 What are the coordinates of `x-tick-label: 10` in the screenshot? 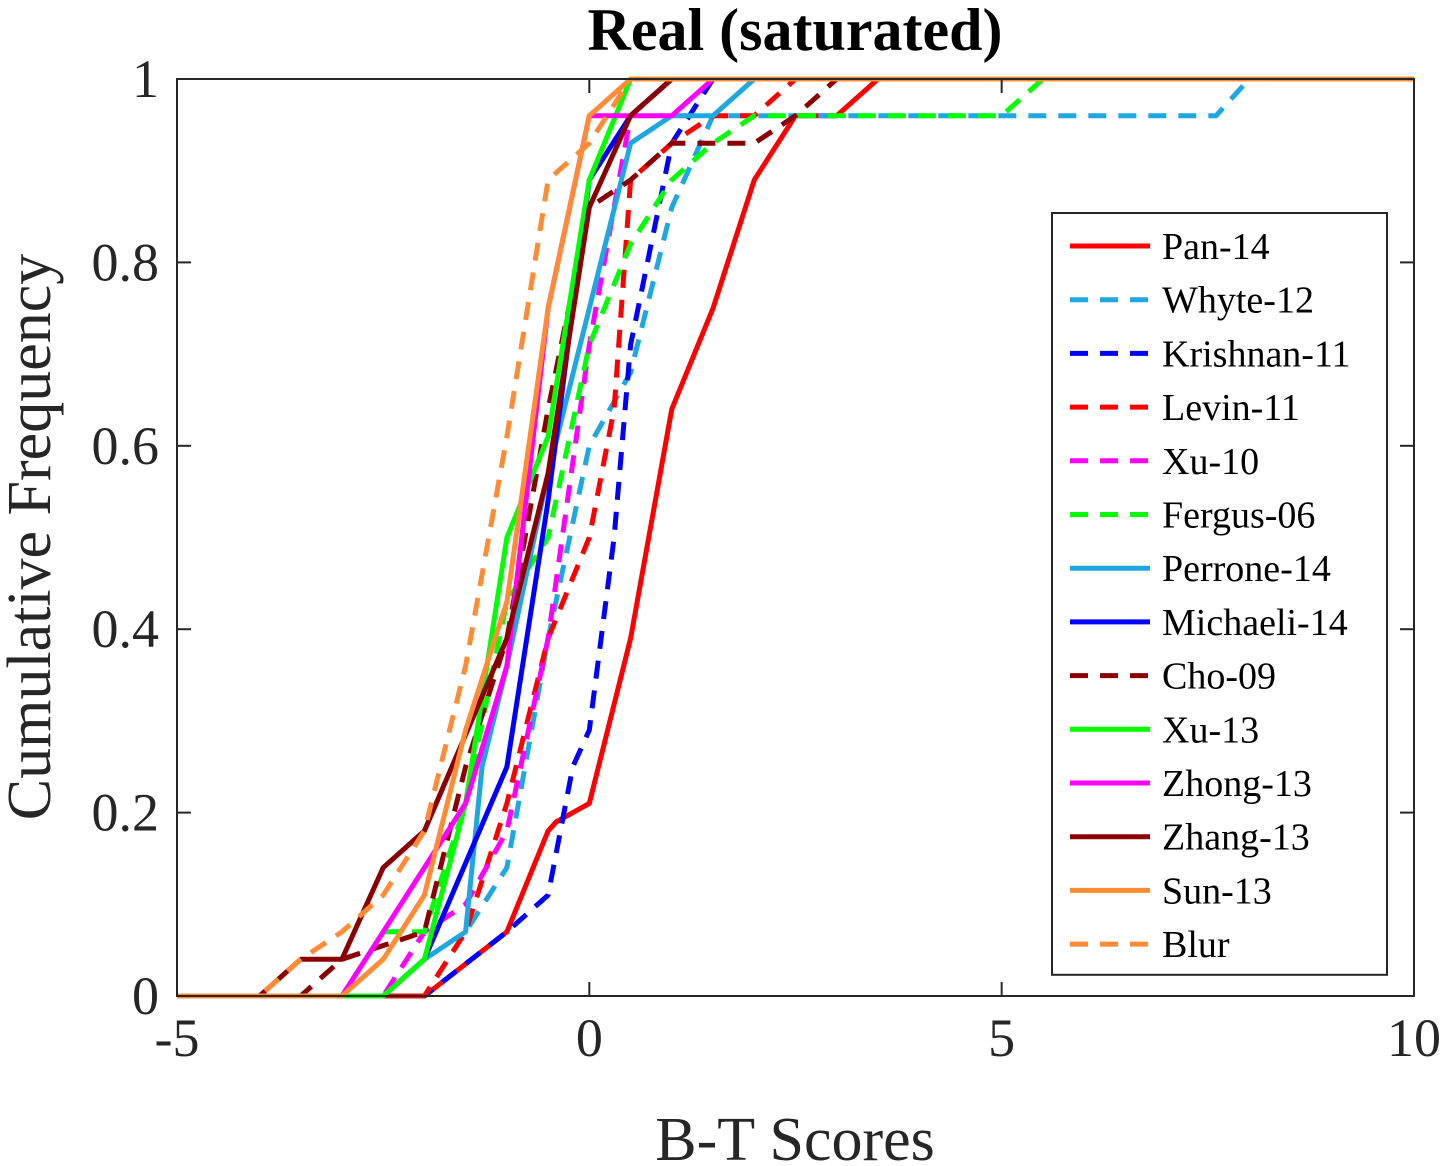 It's located at (1414, 1038).